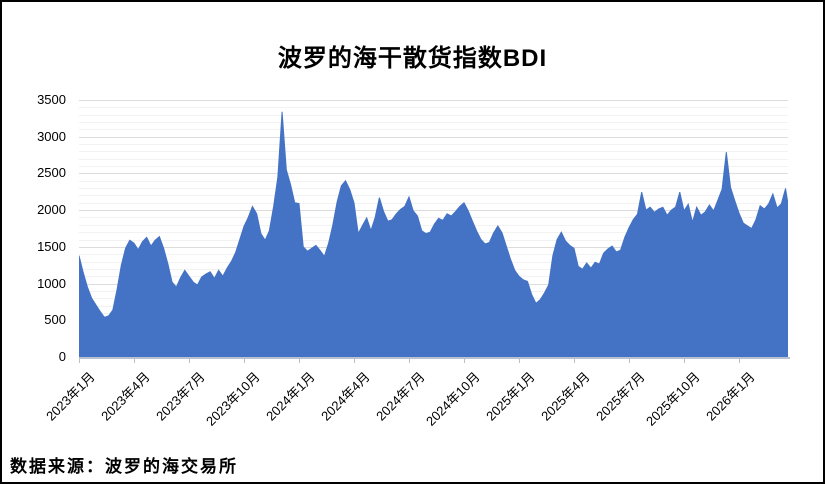 Image resolution: width=825 pixels, height=484 pixels. I want to click on x-axis-label: 2025年10月, so click(673, 399).